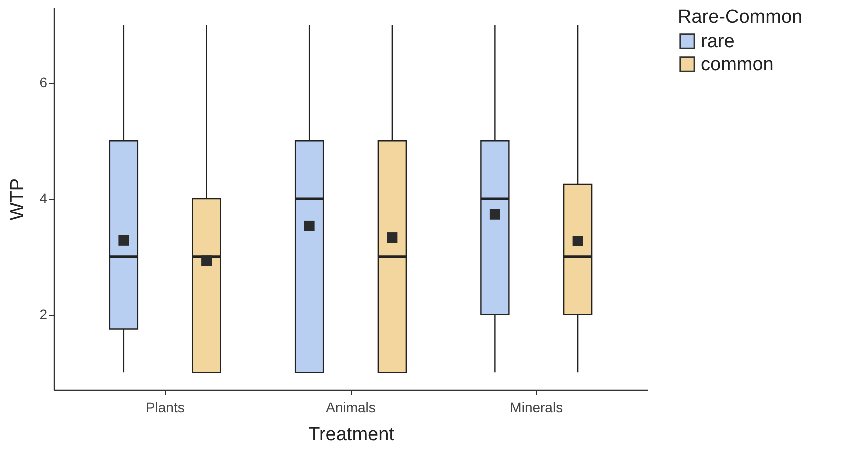  I want to click on legend-label: rare, so click(718, 42).